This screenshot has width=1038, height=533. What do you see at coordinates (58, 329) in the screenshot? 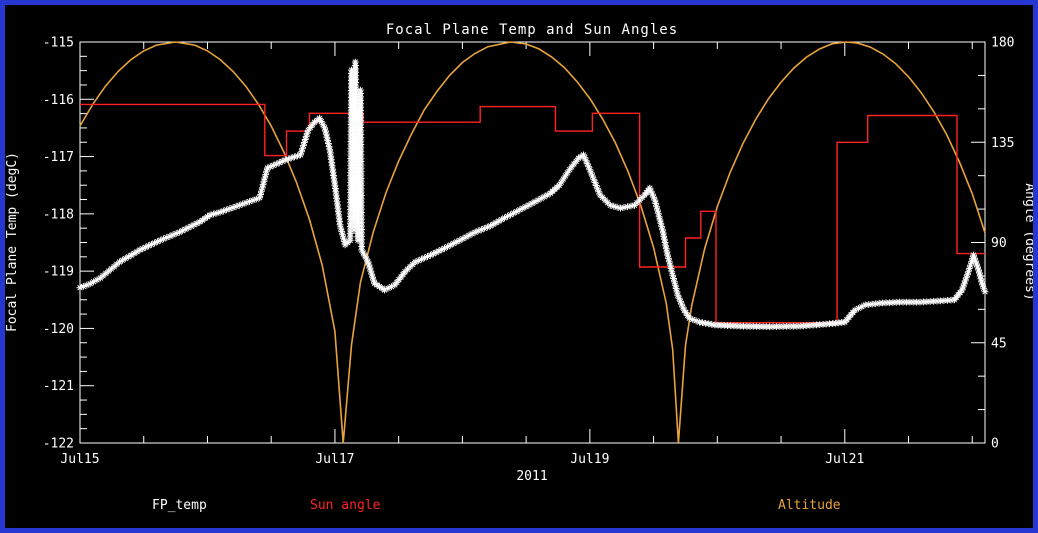
I see `y-left-tick-label: -120` at bounding box center [58, 329].